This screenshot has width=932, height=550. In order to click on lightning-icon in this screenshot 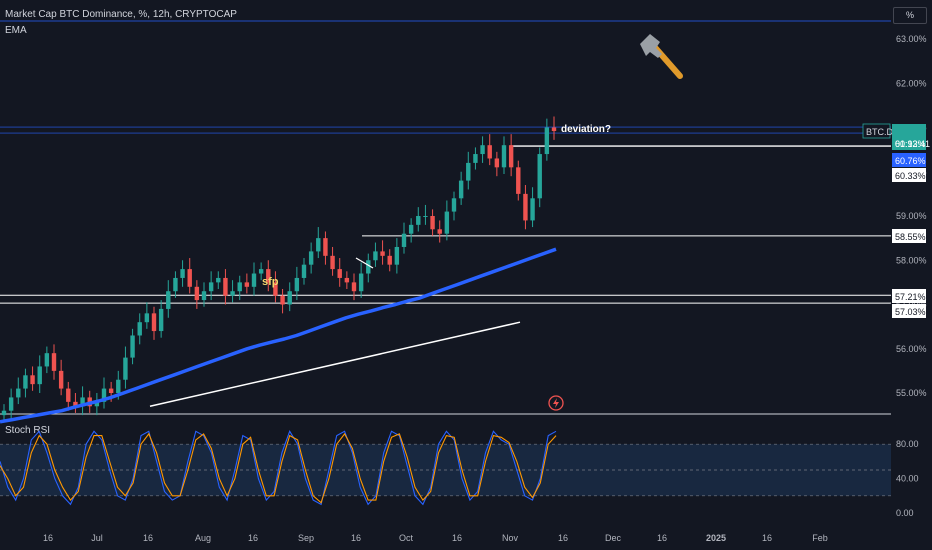, I will do `click(556, 403)`.